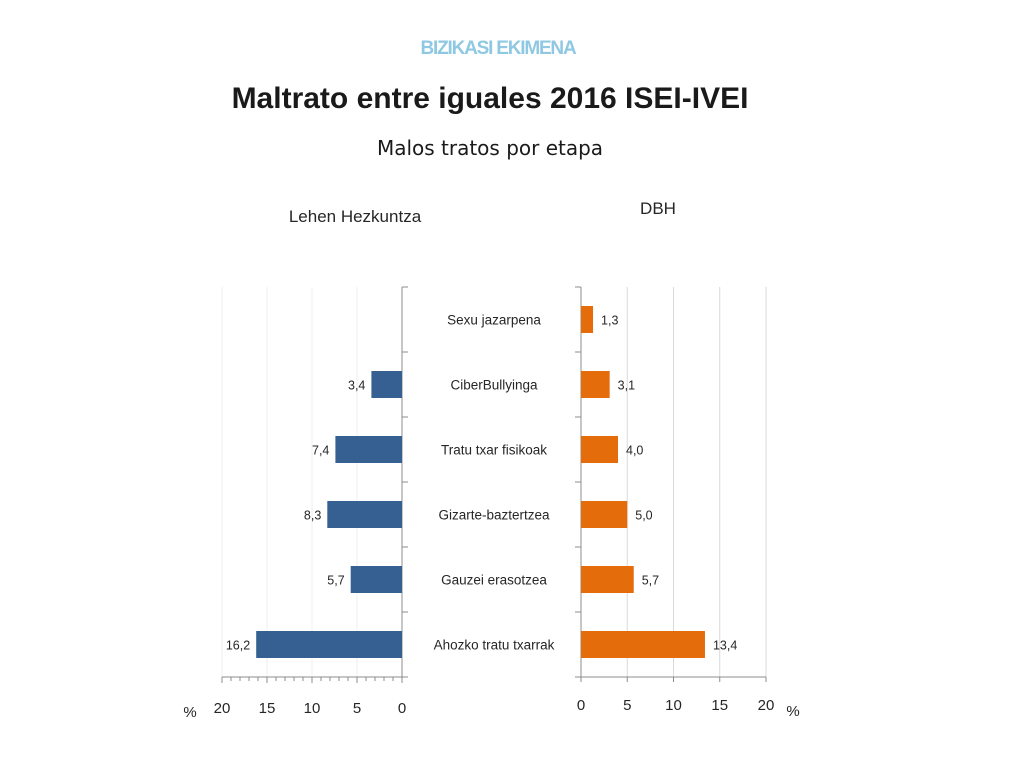 The image size is (1024, 768). Describe the element at coordinates (312, 708) in the screenshot. I see `left-tick-label: 10` at that location.